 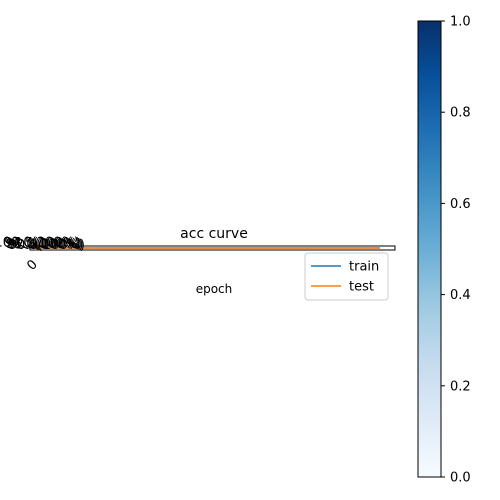 What do you see at coordinates (460, 386) in the screenshot?
I see `colorbar-tick-label: 0.2` at bounding box center [460, 386].